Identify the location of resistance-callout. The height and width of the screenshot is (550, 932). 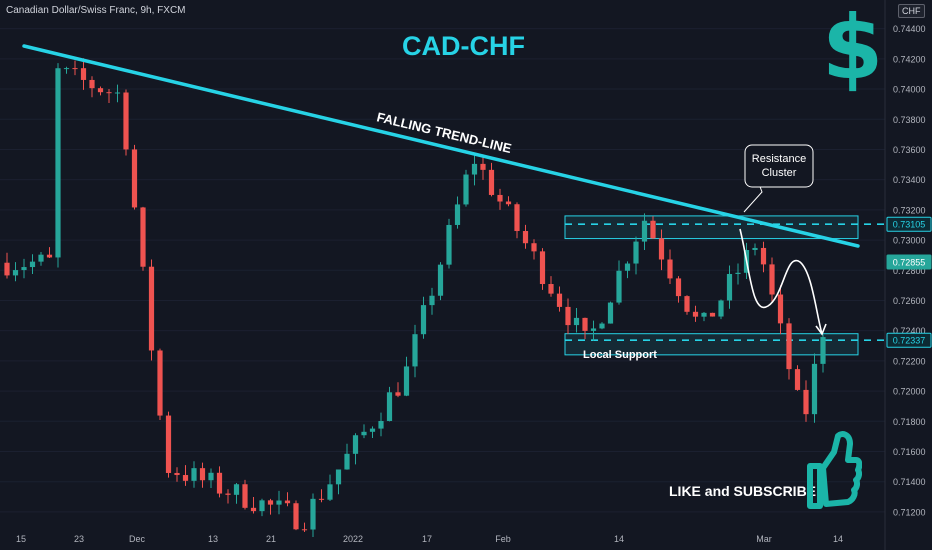
(779, 166).